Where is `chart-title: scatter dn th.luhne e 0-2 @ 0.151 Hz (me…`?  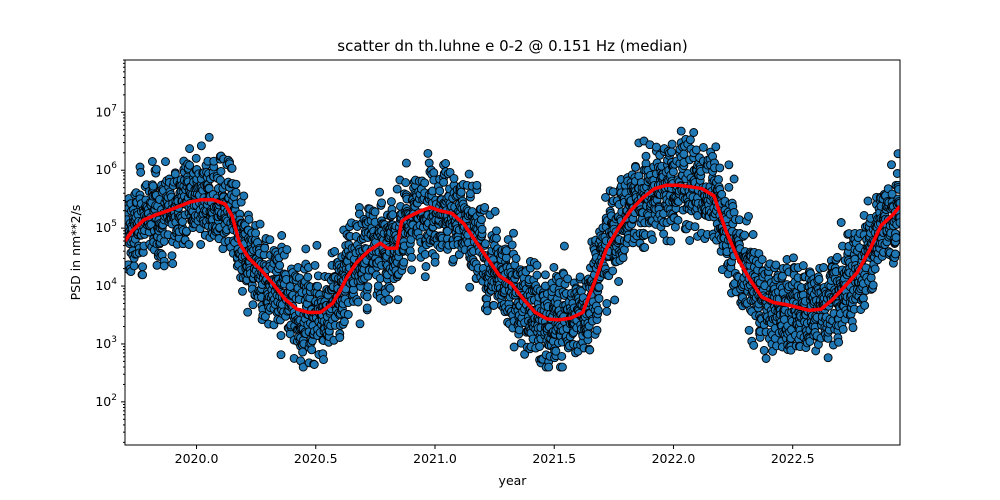 chart-title: scatter dn th.luhne e 0-2 @ 0.151 Hz (me… is located at coordinates (512, 46).